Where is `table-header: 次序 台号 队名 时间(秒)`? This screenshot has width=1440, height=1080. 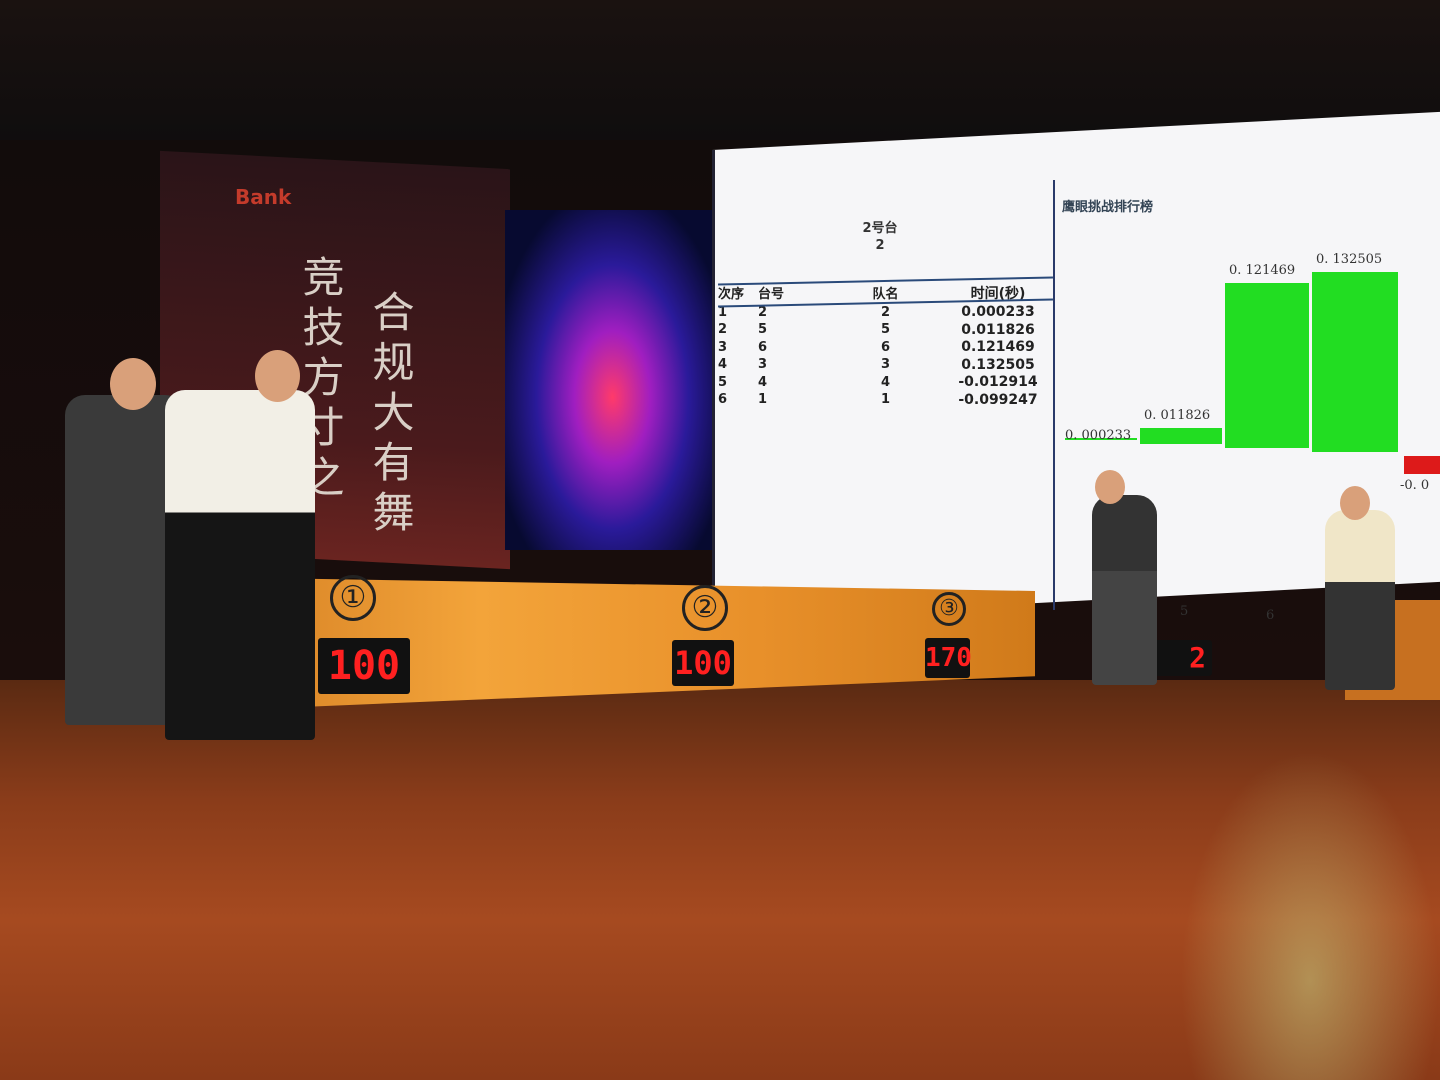 table-header: 次序 台号 队名 时间(秒) is located at coordinates (885, 293).